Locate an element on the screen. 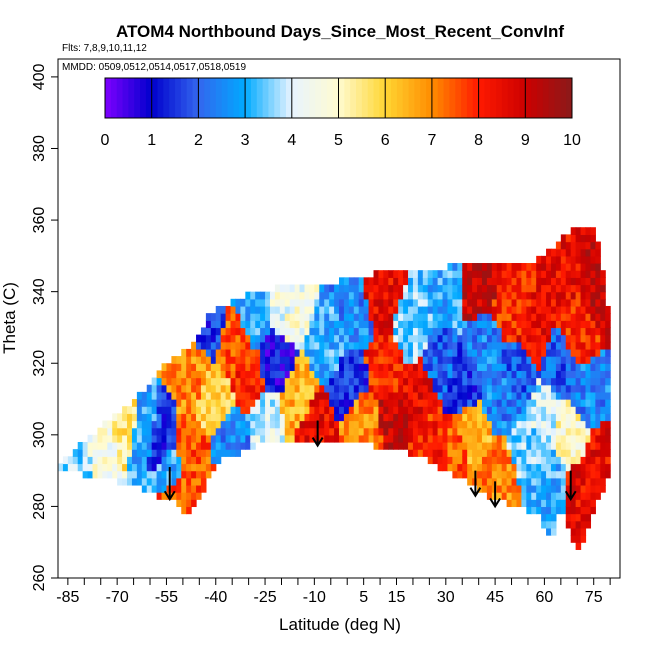  arrow-head is located at coordinates (495, 503).